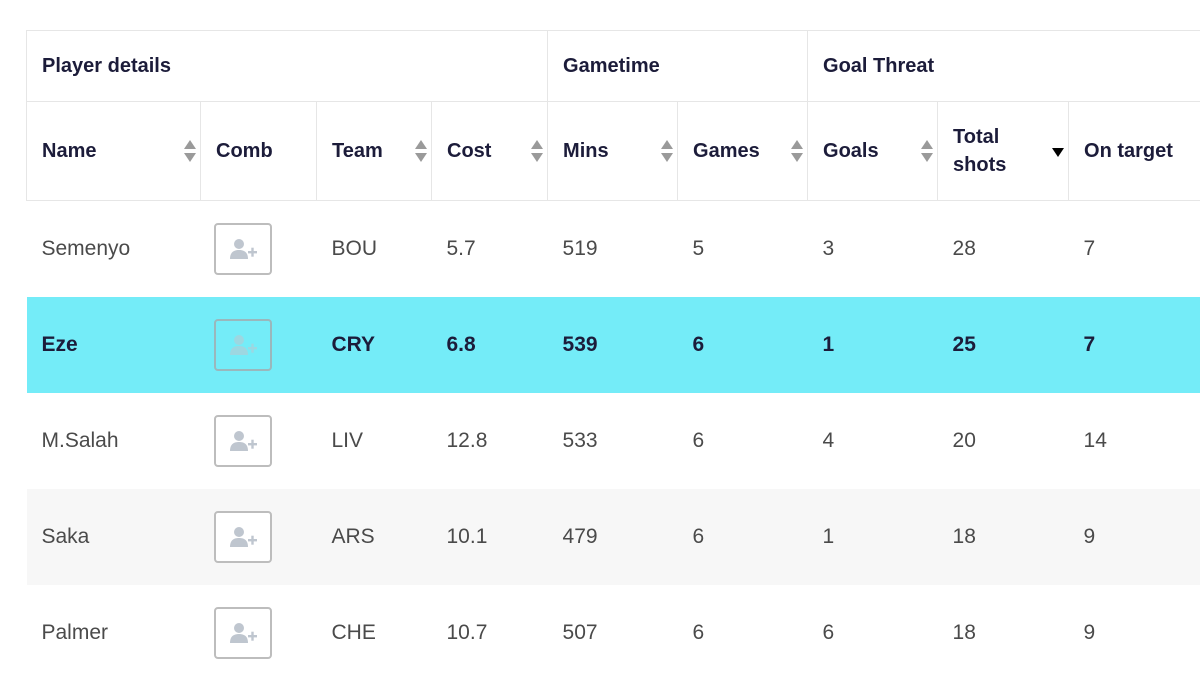  I want to click on cell-team: BOU, so click(374, 249).